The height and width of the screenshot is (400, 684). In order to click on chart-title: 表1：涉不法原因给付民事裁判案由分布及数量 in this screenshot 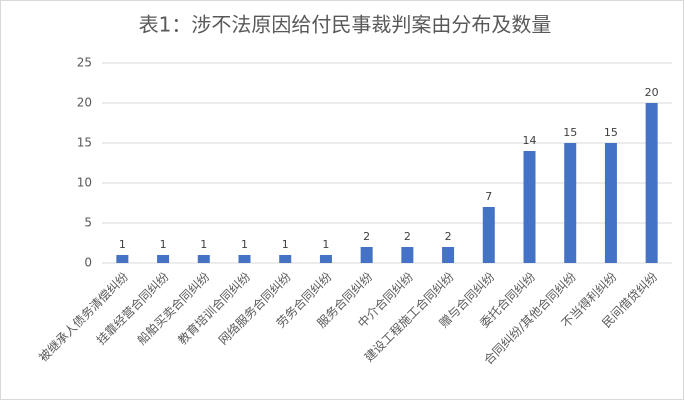, I will do `click(345, 25)`.